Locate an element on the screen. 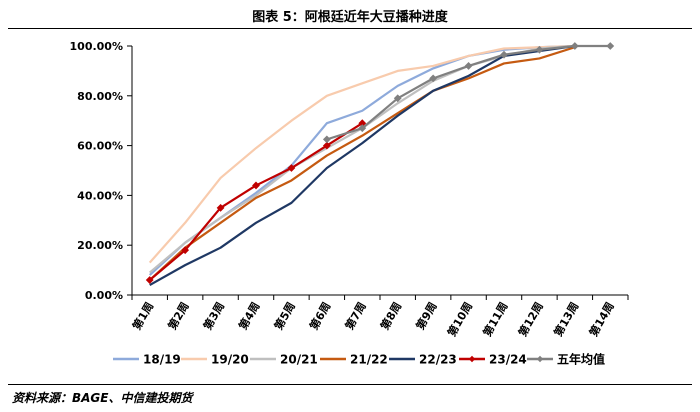 The width and height of the screenshot is (700, 412). y-tick-label: 60.00% is located at coordinates (100, 146).